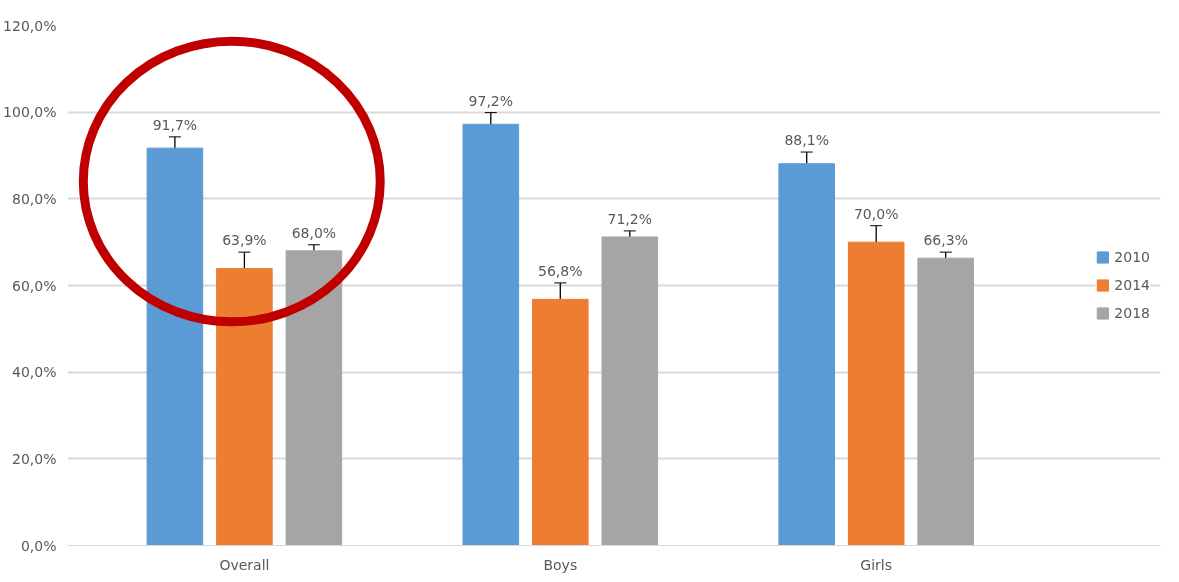  Describe the element at coordinates (38, 545) in the screenshot. I see `y-tick-label: 0,0%` at that location.